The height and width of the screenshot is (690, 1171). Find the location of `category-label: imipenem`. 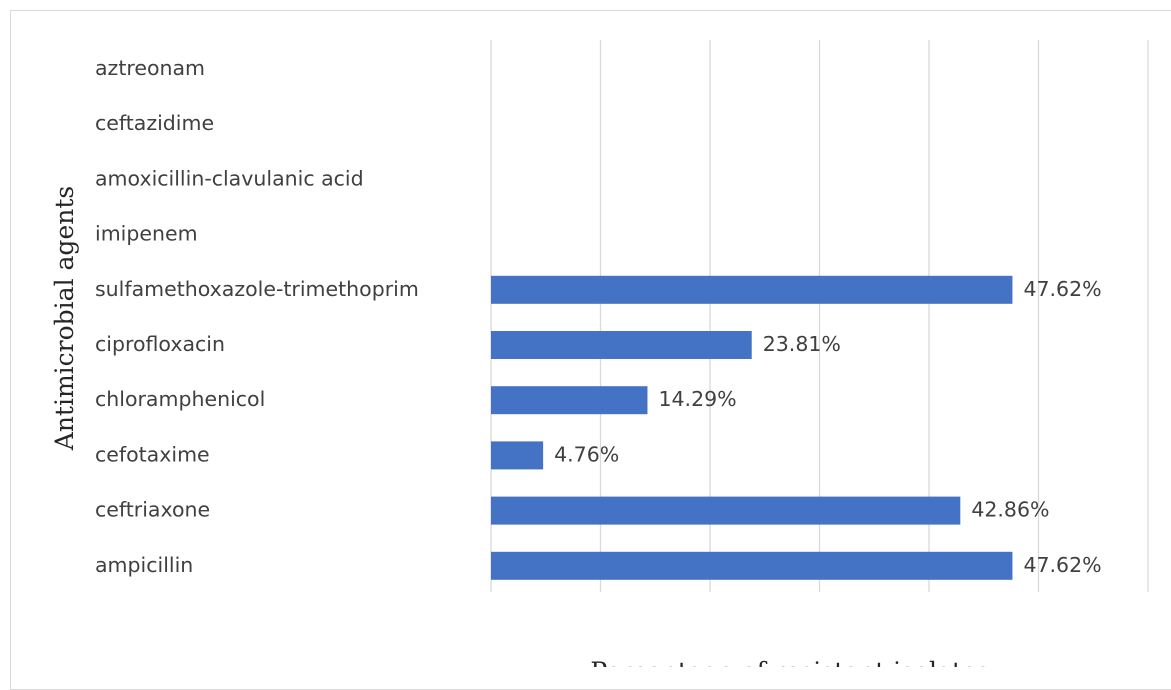

category-label: imipenem is located at coordinates (146, 234).